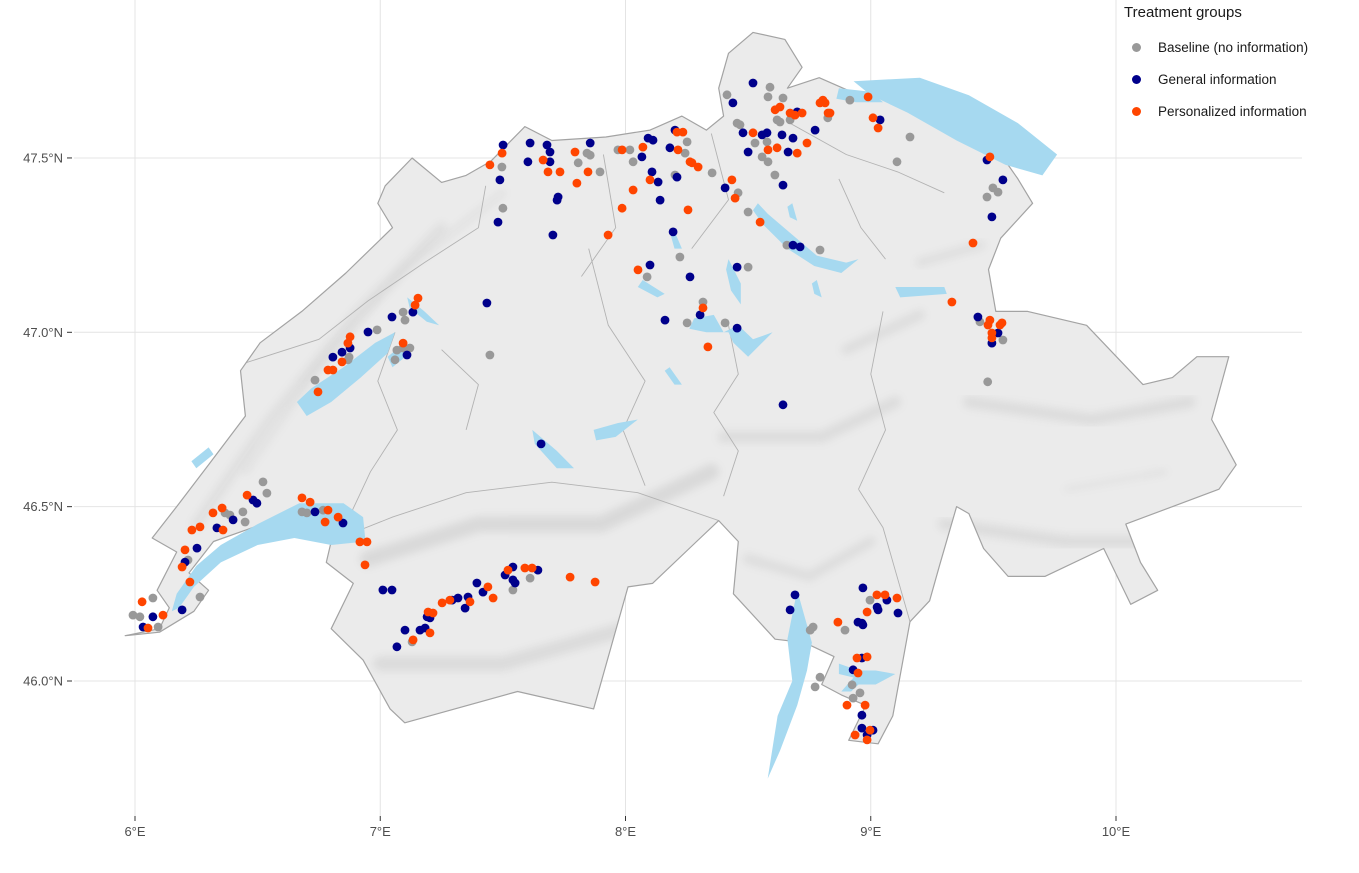  I want to click on lake-joux, so click(202, 458).